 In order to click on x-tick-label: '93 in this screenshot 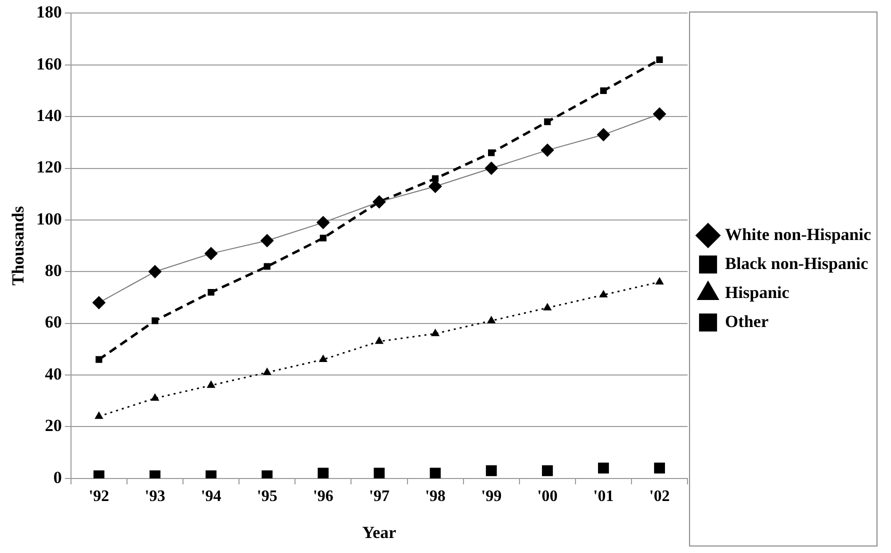, I will do `click(155, 497)`.